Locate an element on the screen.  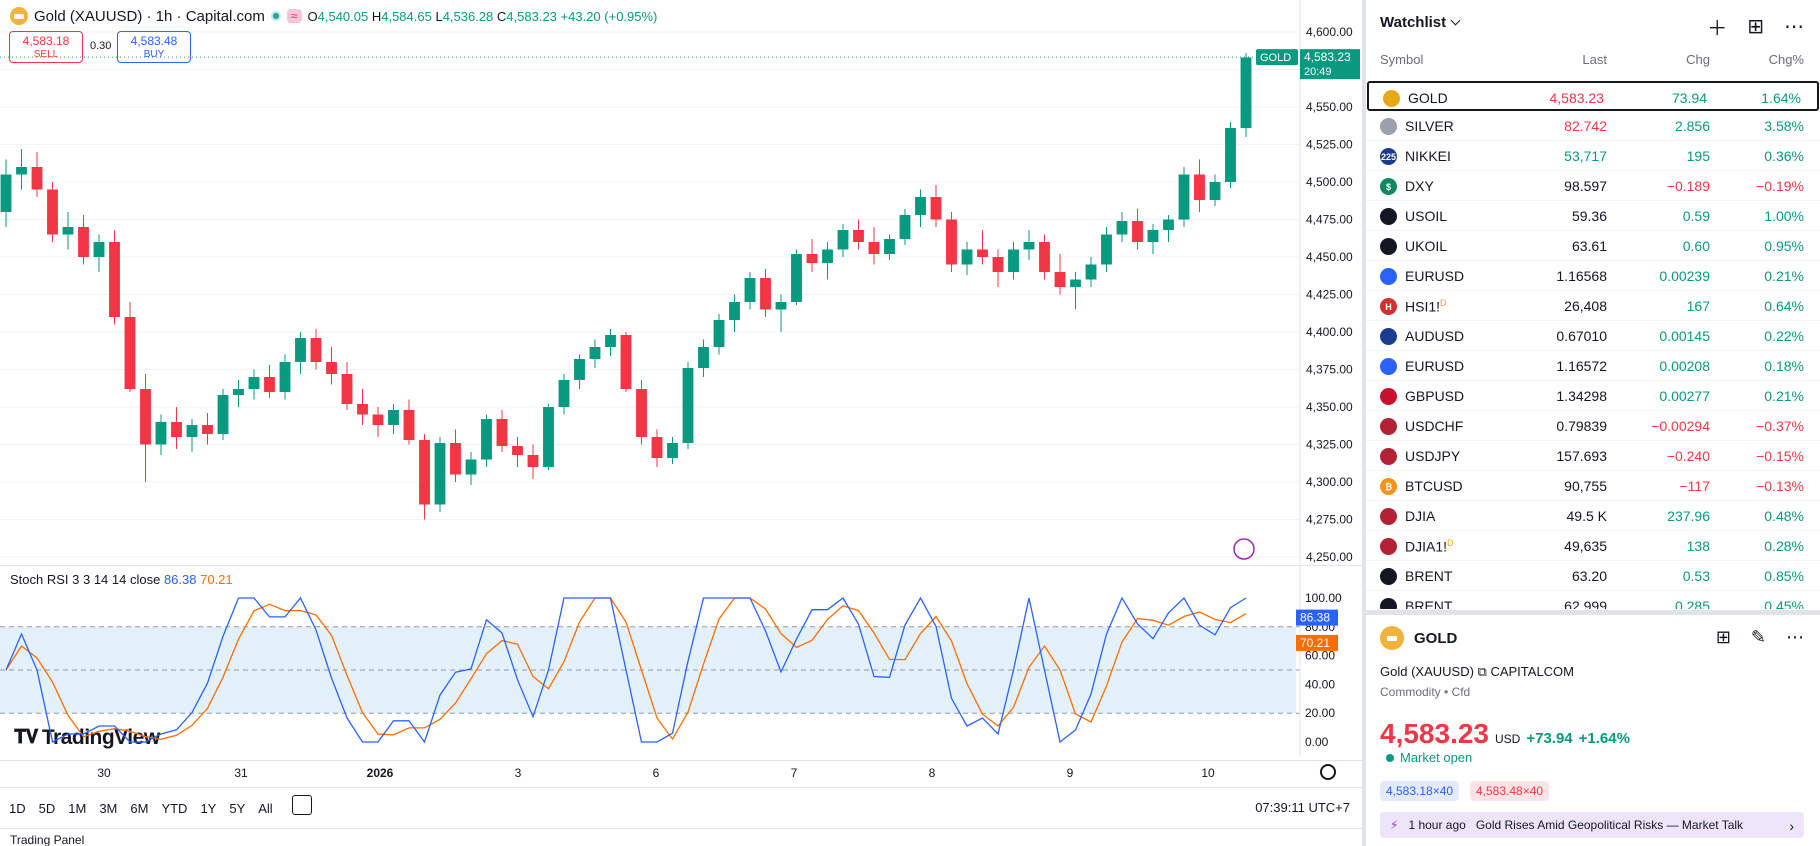
range-button-3m: 3M is located at coordinates (108, 808).